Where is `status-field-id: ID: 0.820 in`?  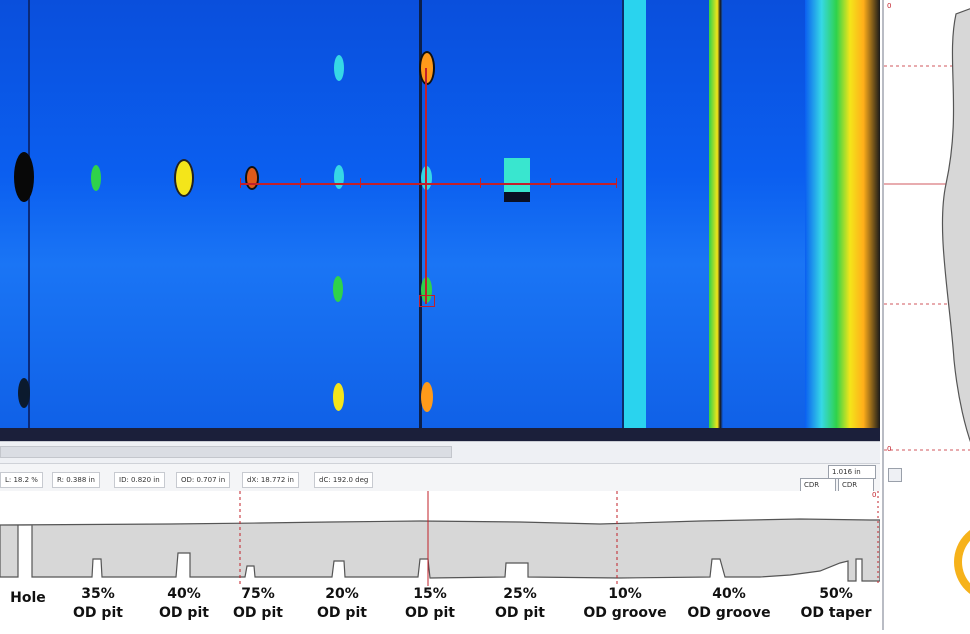 status-field-id: ID: 0.820 in is located at coordinates (139, 480).